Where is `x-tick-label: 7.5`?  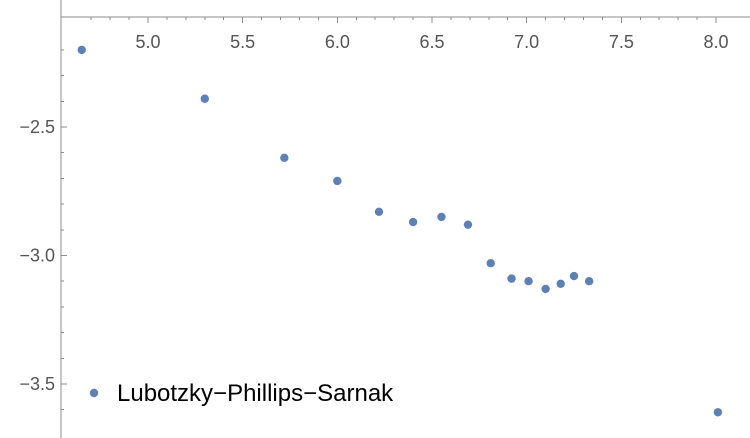 x-tick-label: 7.5 is located at coordinates (621, 42).